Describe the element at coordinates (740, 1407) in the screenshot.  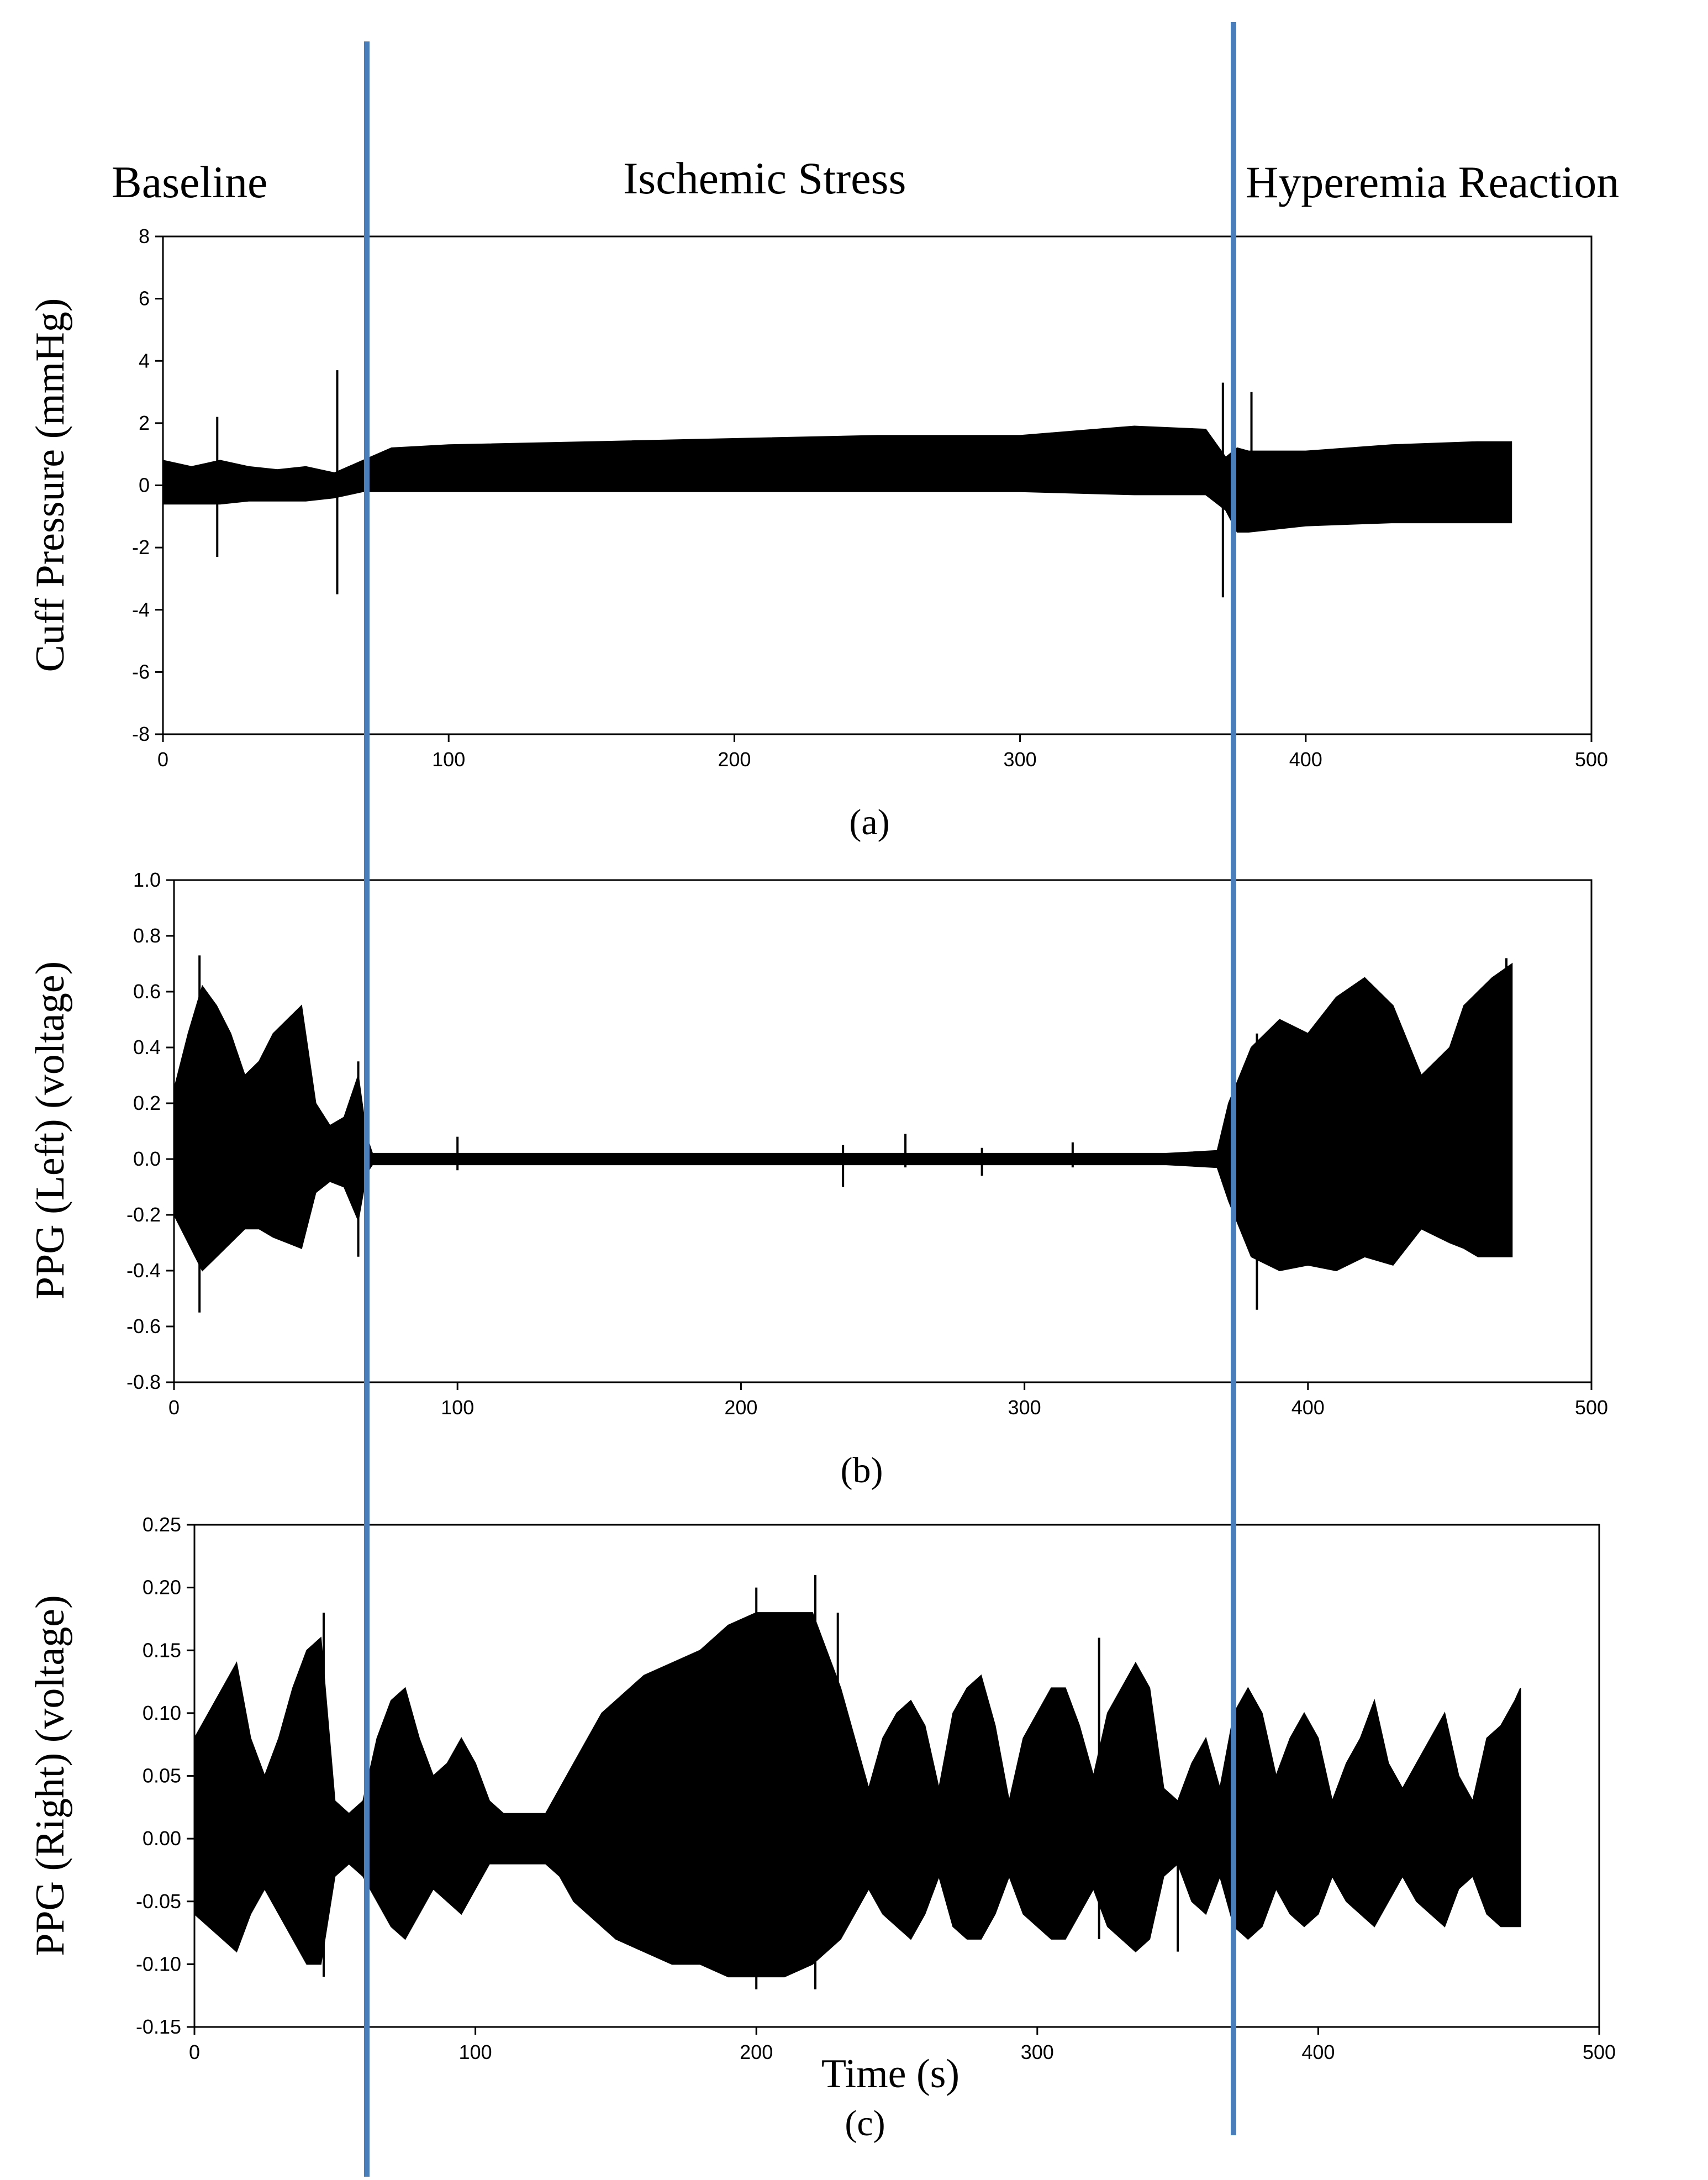
I see `x-tick-label-b-2: 200` at that location.